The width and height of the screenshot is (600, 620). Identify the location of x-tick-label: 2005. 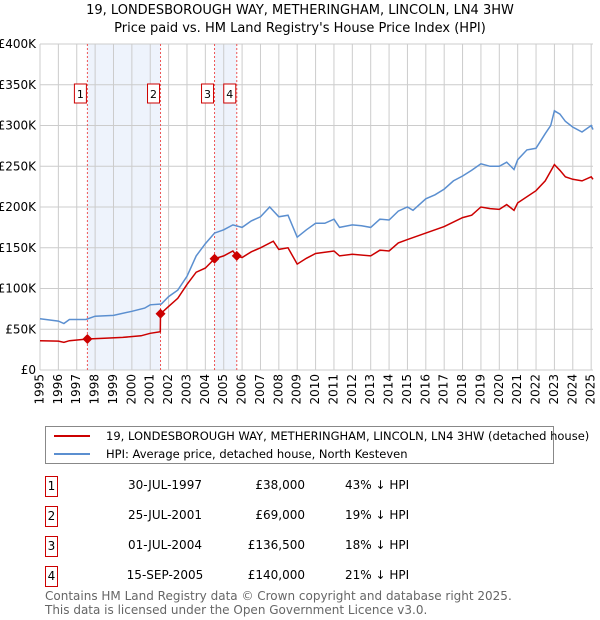
(223, 389).